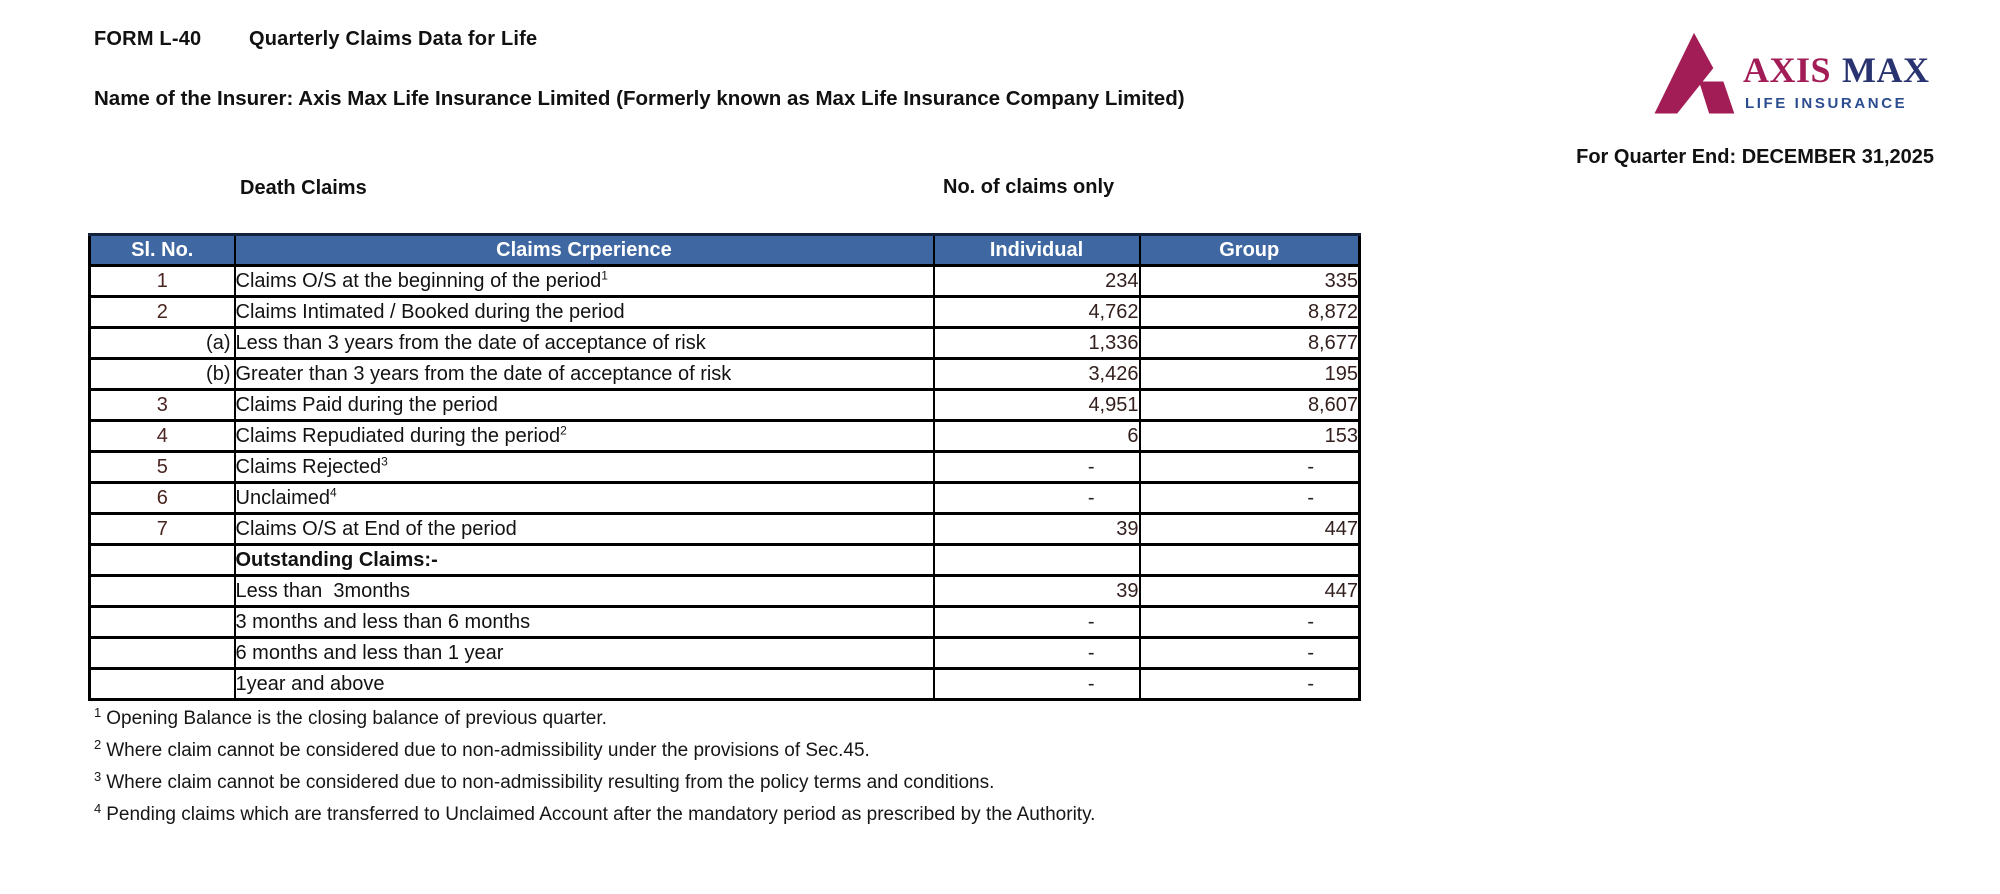 The height and width of the screenshot is (894, 2000). I want to click on brand-axis-word: AXIS, so click(1787, 70).